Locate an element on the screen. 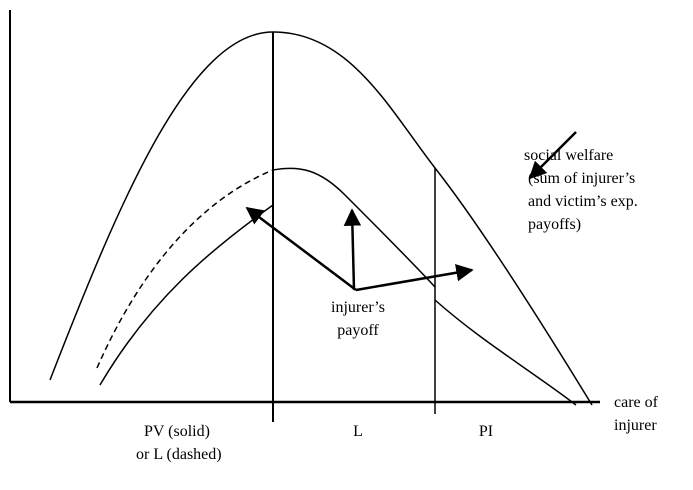 The height and width of the screenshot is (490, 693). x-axis-label: care of is located at coordinates (636, 402).